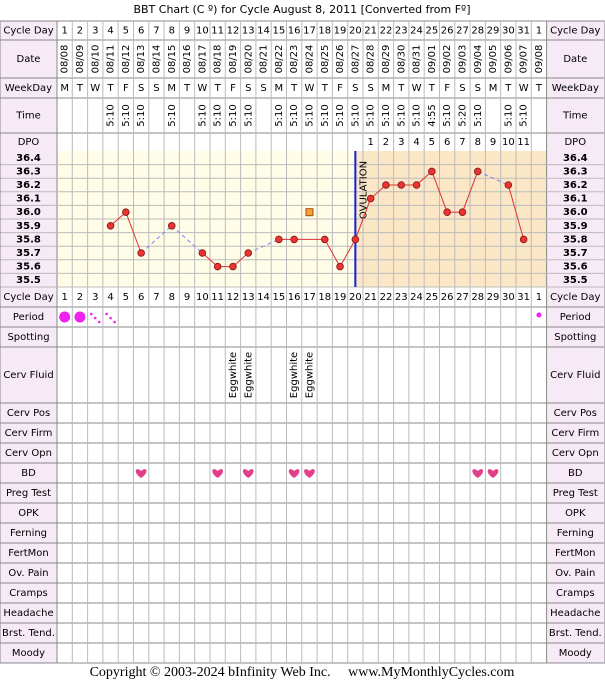  I want to click on y-tick-label: 35.6, so click(575, 267).